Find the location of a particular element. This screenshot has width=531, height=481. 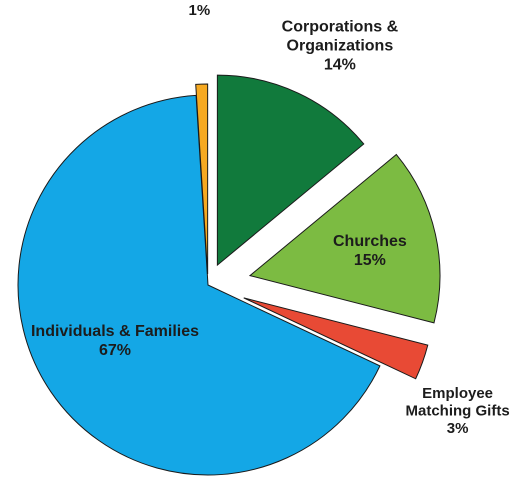

slice-label-corporations-and-organizations: Corporations & Organizations 14% is located at coordinates (340, 46).